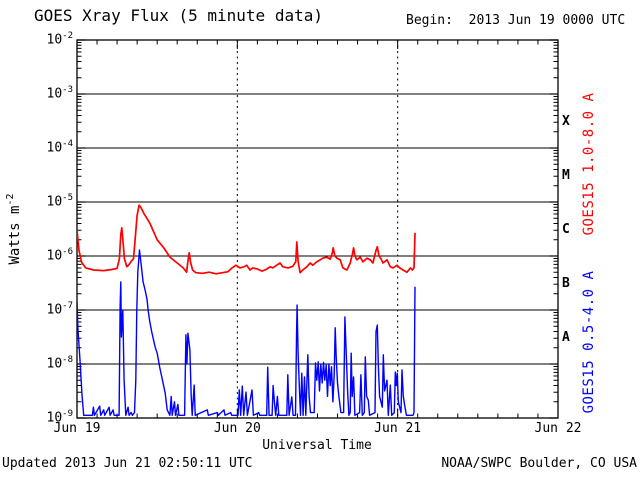 This screenshot has height=480, width=640. What do you see at coordinates (60, 417) in the screenshot?
I see `y-tick-label: 10⁻⁹` at bounding box center [60, 417].